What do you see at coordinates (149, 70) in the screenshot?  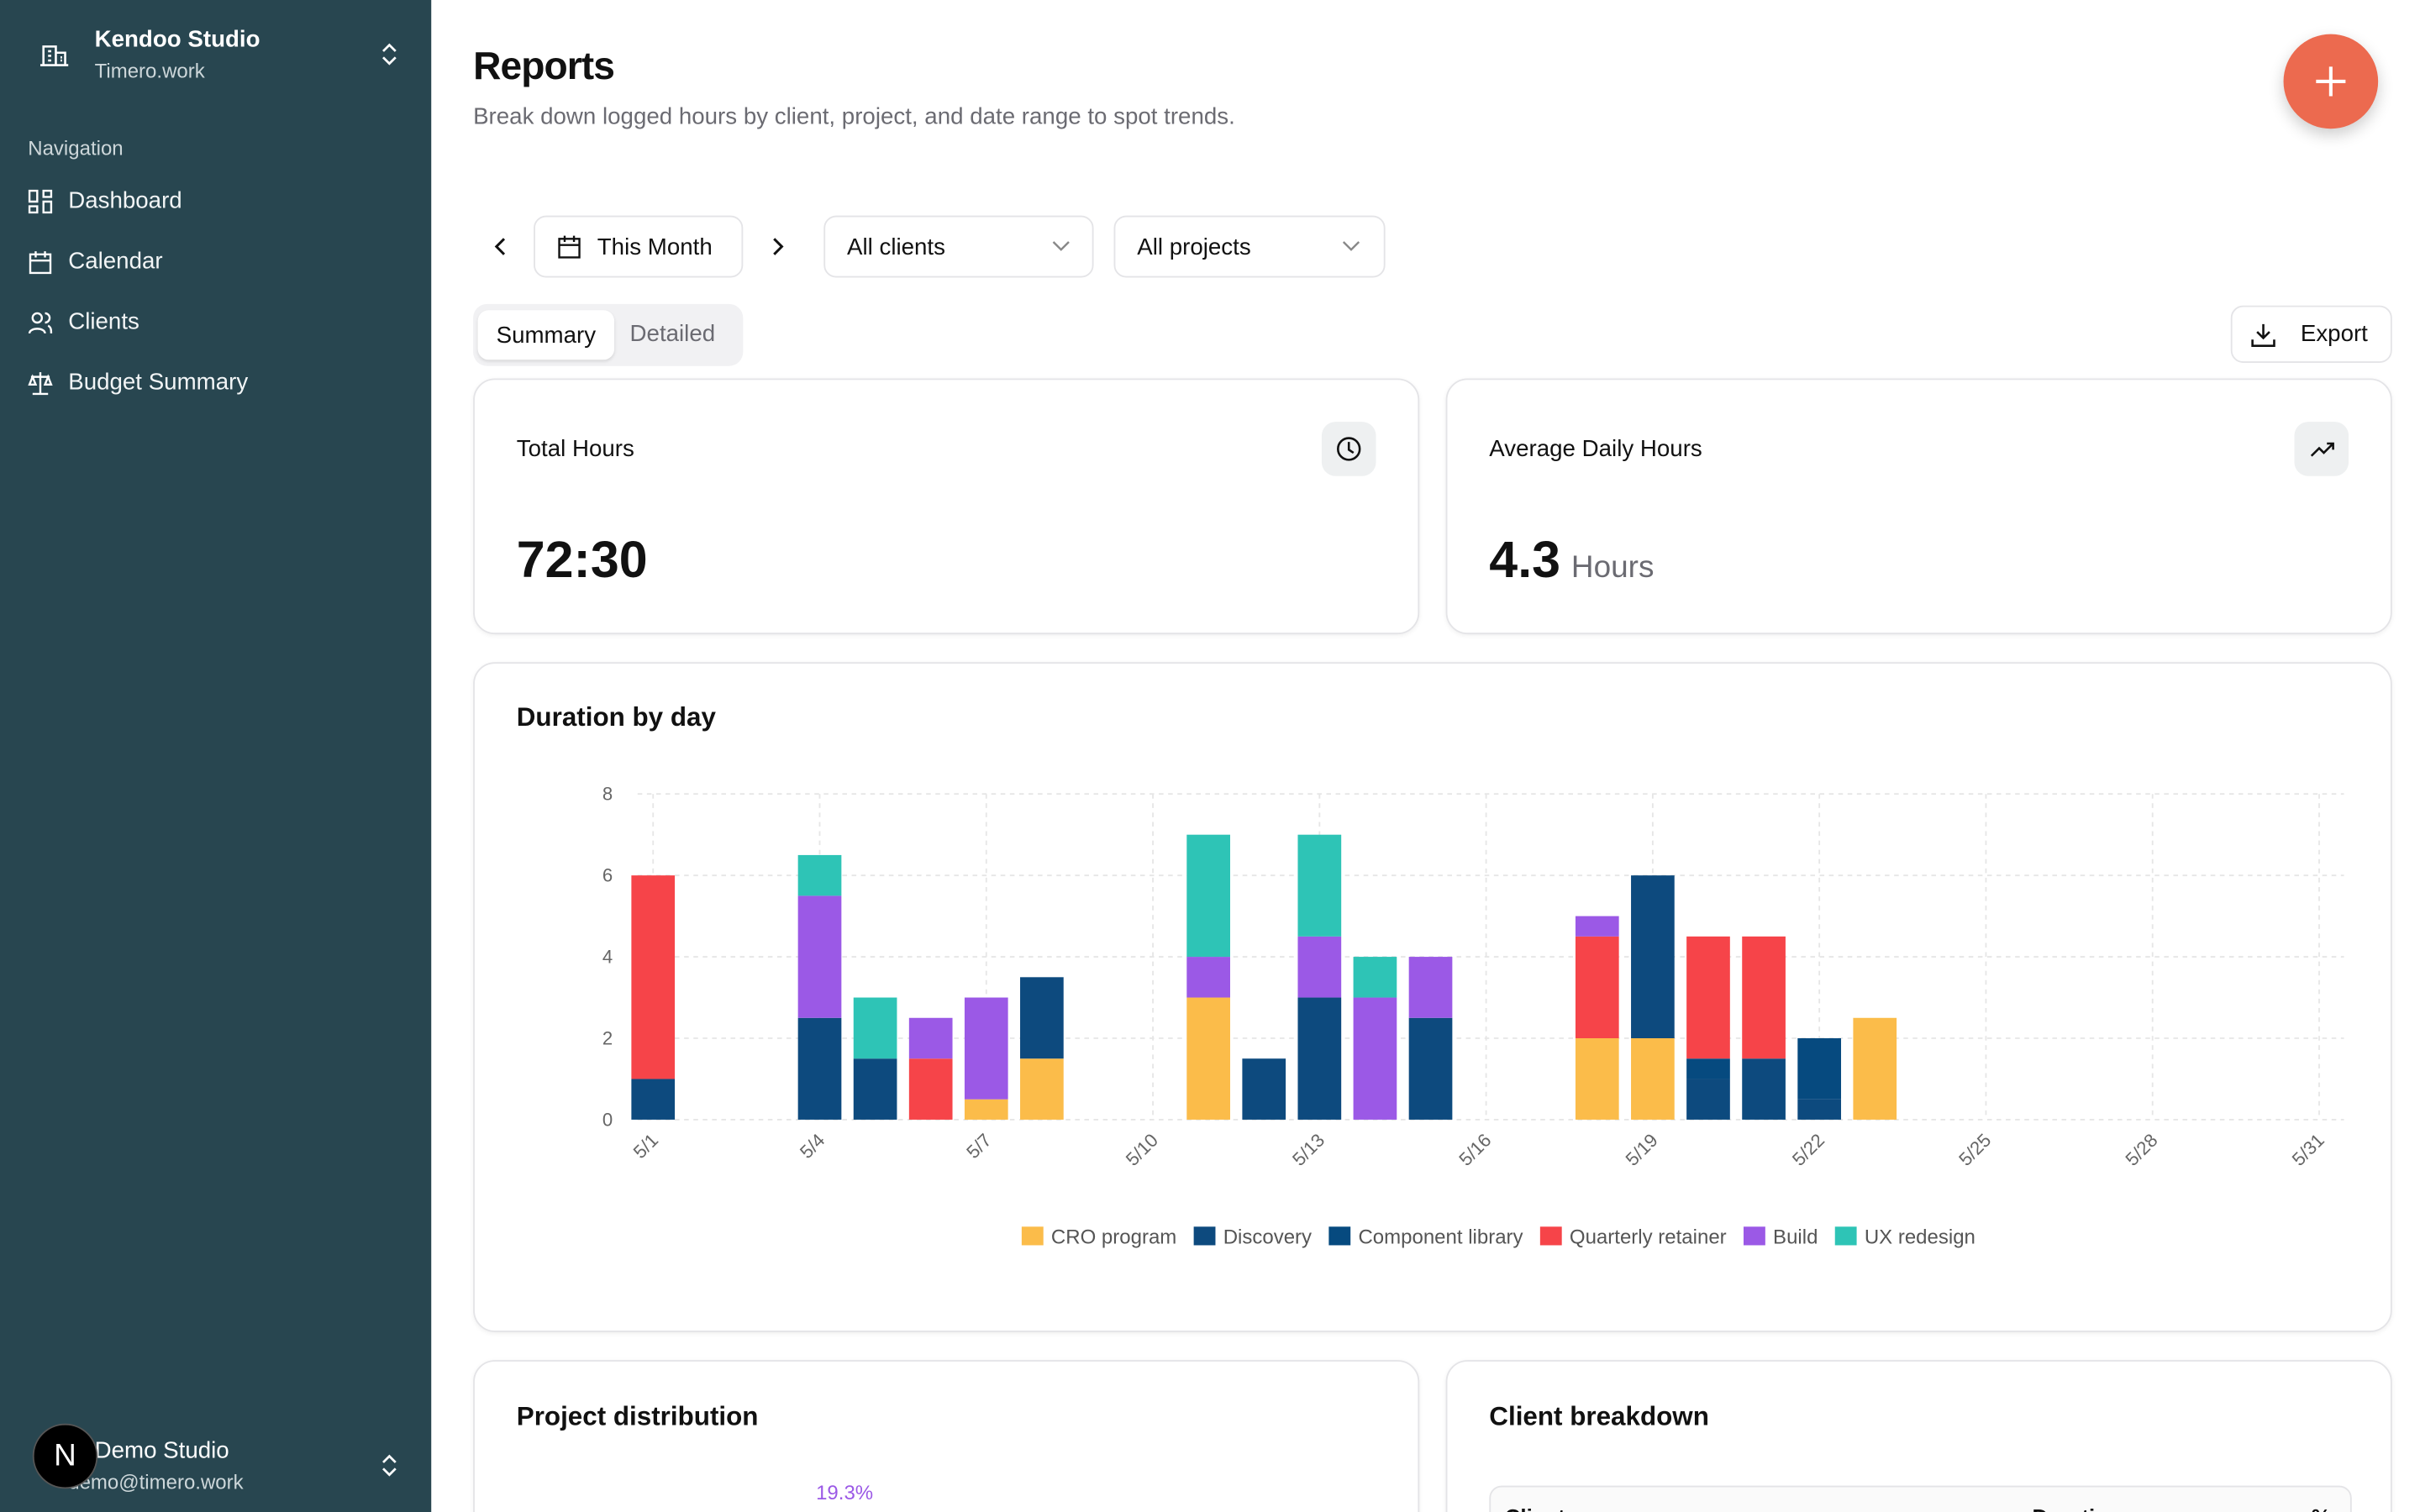 I see `workspace-domain: Timero.work` at bounding box center [149, 70].